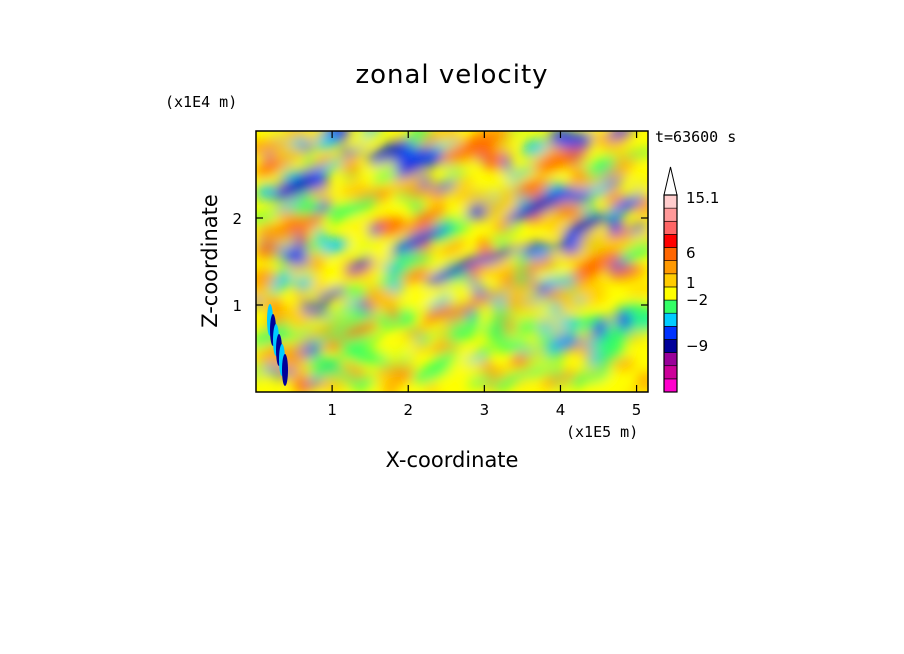  Describe the element at coordinates (697, 346) in the screenshot. I see `colorbar-label: −9` at that location.